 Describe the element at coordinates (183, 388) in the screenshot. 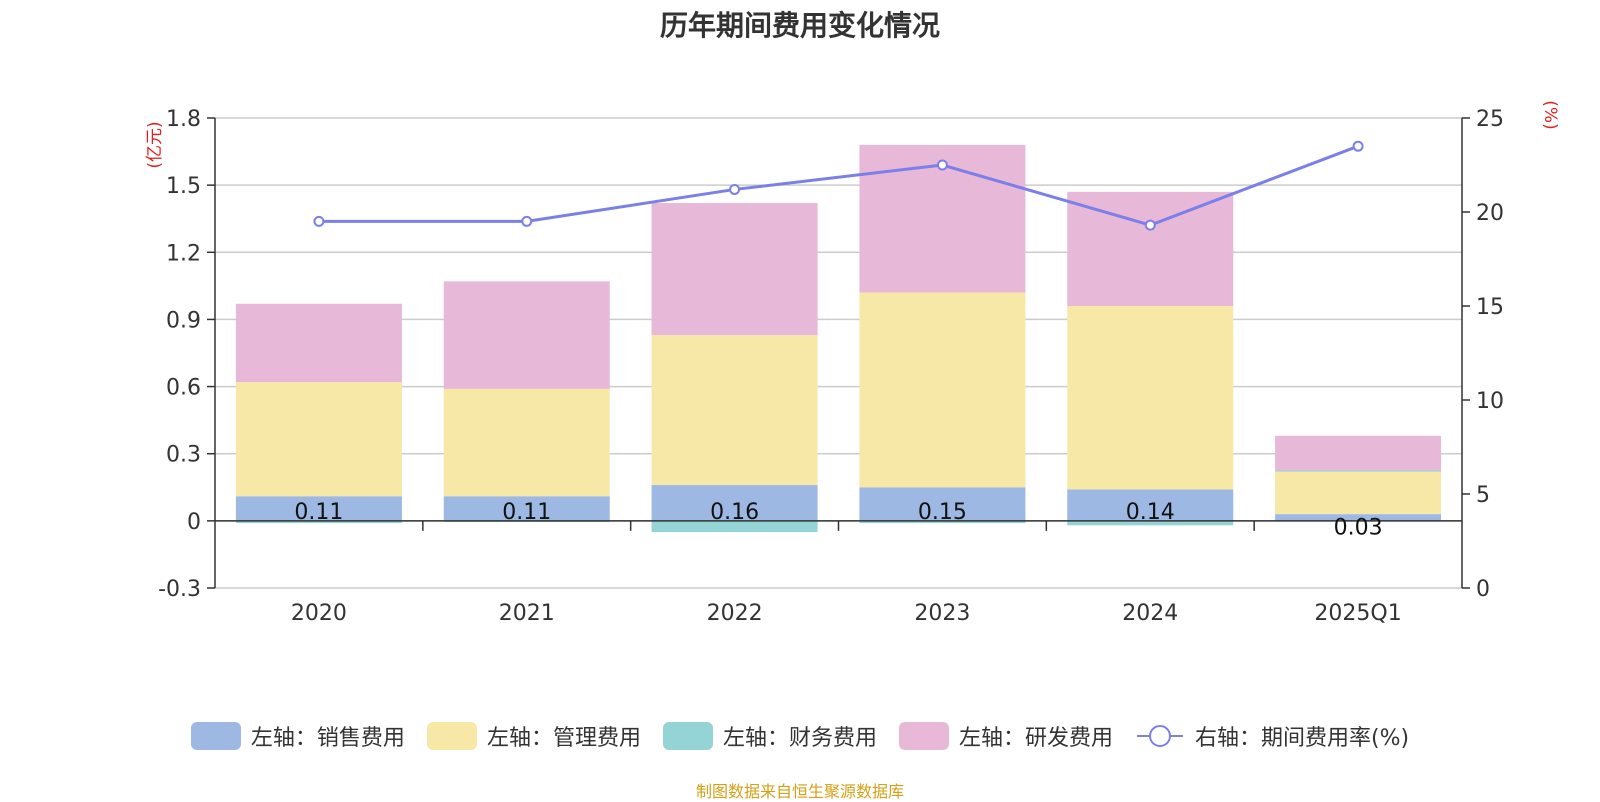

I see `left-tick-label: 0.6` at that location.